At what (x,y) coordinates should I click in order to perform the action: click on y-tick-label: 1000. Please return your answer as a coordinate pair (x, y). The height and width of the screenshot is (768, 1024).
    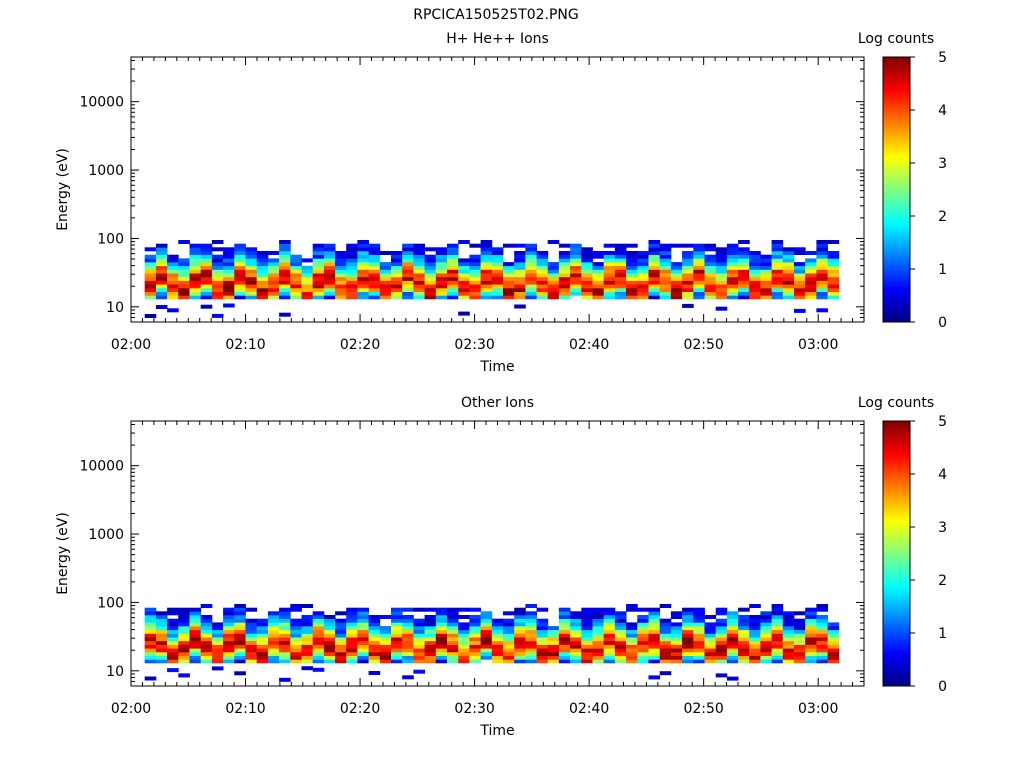
    Looking at the image, I should click on (106, 171).